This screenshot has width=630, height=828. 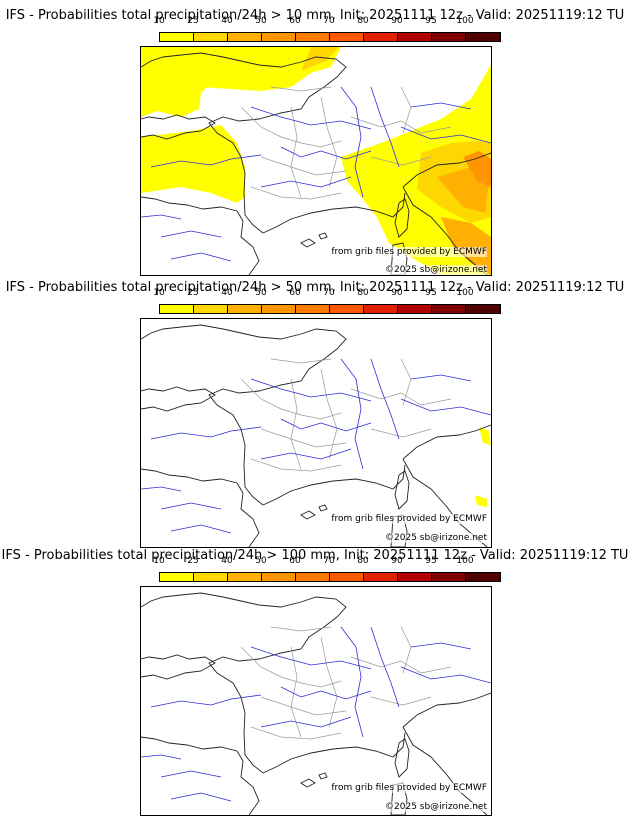 I want to click on map-canvas, so click(x=316, y=703).